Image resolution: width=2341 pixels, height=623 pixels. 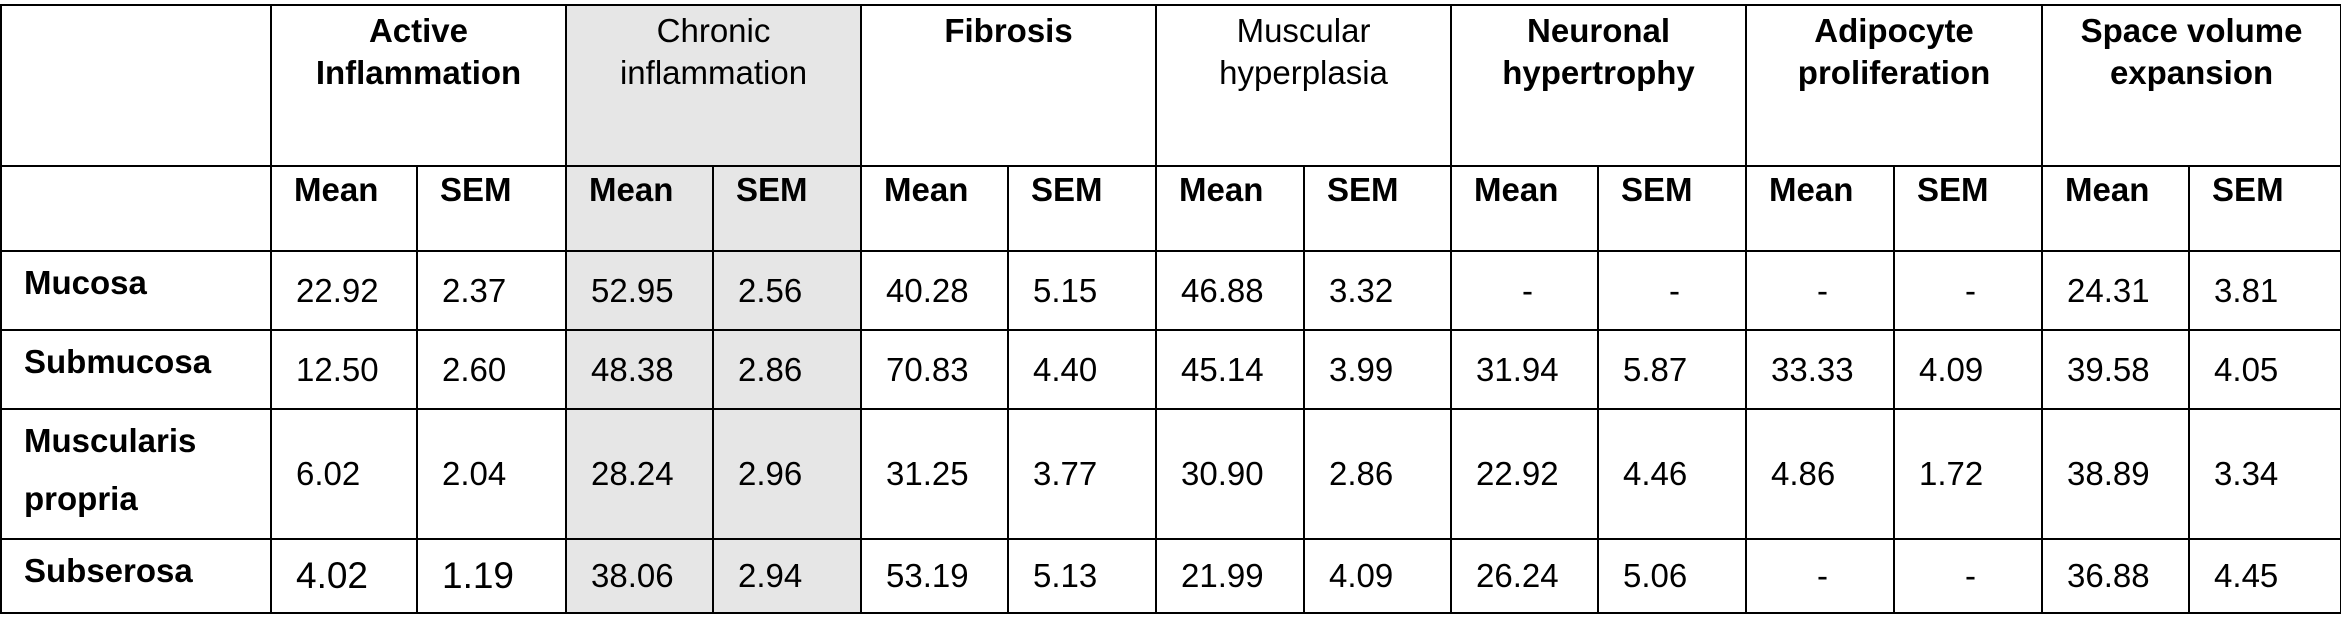 What do you see at coordinates (136, 208) in the screenshot?
I see `subheader-empty-cell` at bounding box center [136, 208].